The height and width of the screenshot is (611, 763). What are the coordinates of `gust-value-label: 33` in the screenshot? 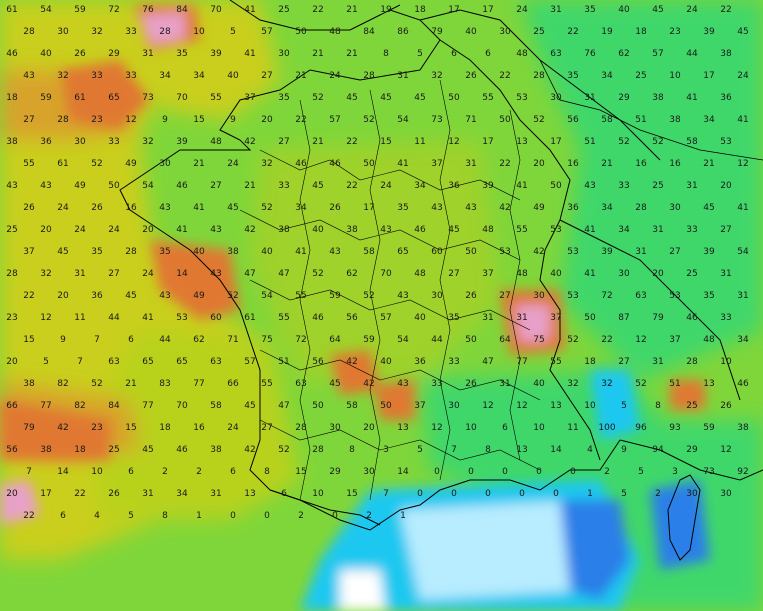 It's located at (114, 142).